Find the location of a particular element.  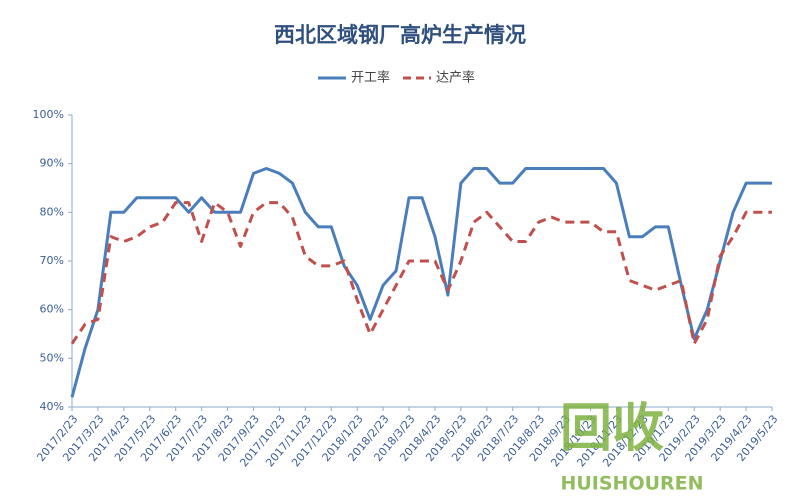

legend-label: 开工率 is located at coordinates (370, 78).